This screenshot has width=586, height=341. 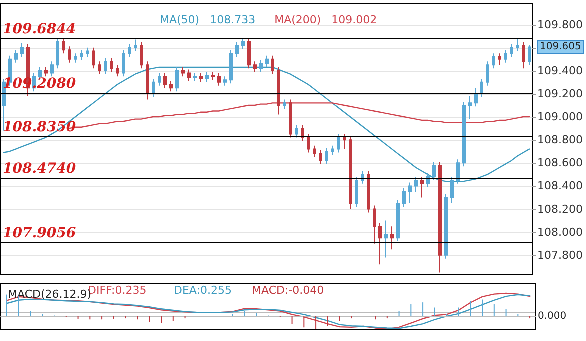 What do you see at coordinates (561, 140) in the screenshot?
I see `y-tick-label: 108.800` at bounding box center [561, 140].